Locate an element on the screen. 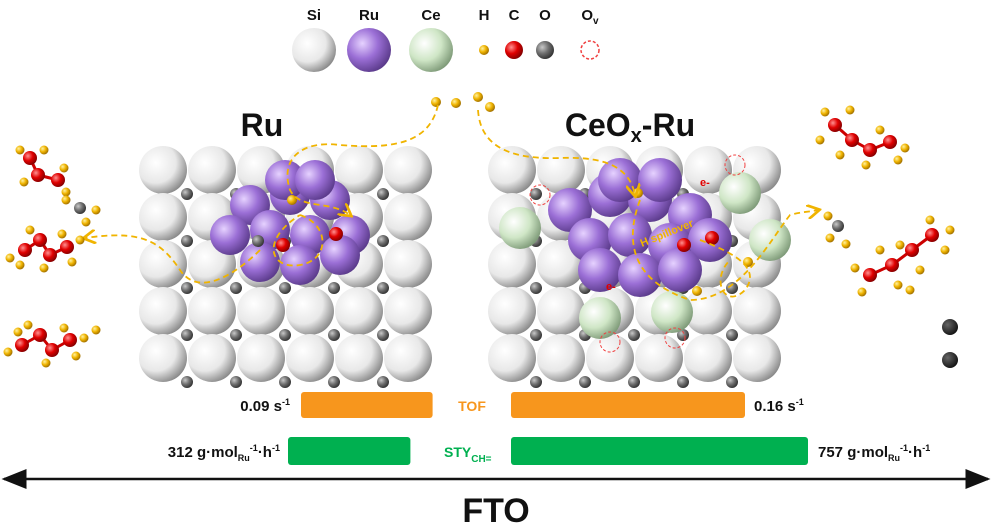 This screenshot has width=992, height=528. legend-label-ce: Ce is located at coordinates (430, 15).